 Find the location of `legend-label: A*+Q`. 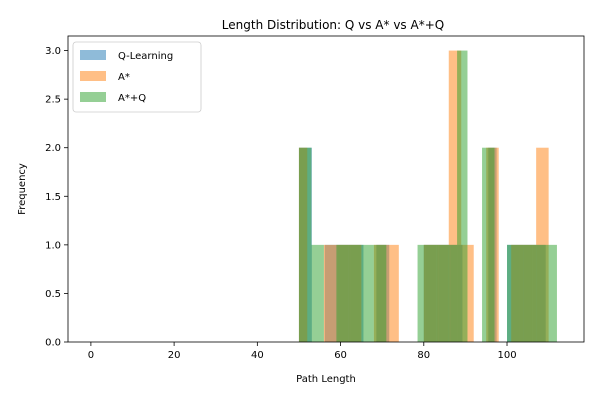

legend-label: A*+Q is located at coordinates (132, 98).